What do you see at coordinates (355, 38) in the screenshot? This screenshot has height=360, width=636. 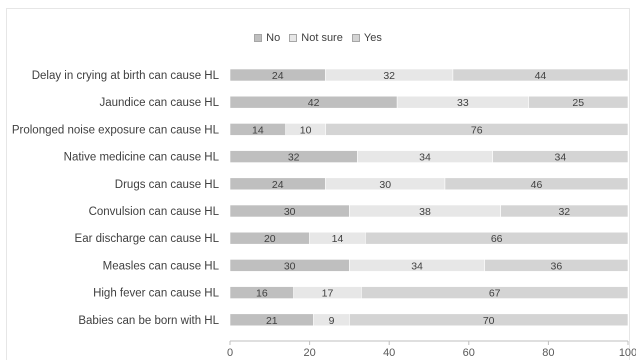 I see `legend-swatch-yes` at bounding box center [355, 38].